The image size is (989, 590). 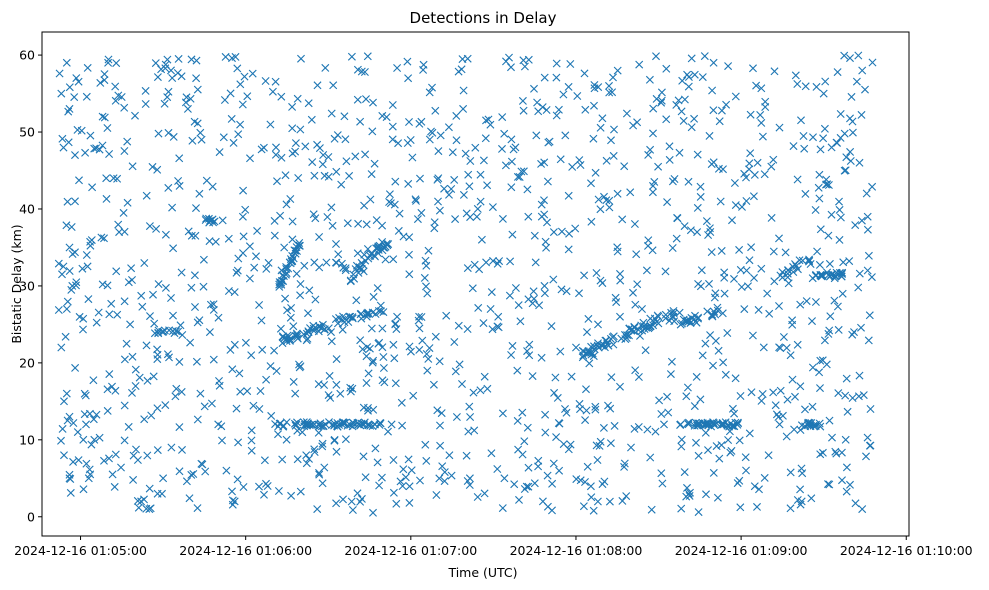 I want to click on y-tick-label: 50, so click(x=27, y=132).